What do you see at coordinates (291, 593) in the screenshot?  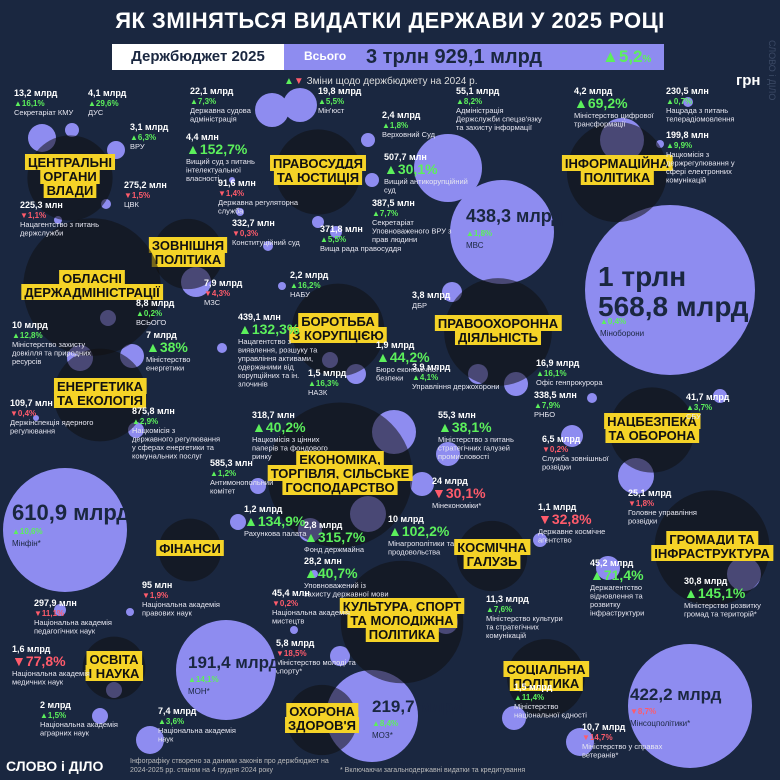 I see `item-amount: 45,4 млн` at bounding box center [291, 593].